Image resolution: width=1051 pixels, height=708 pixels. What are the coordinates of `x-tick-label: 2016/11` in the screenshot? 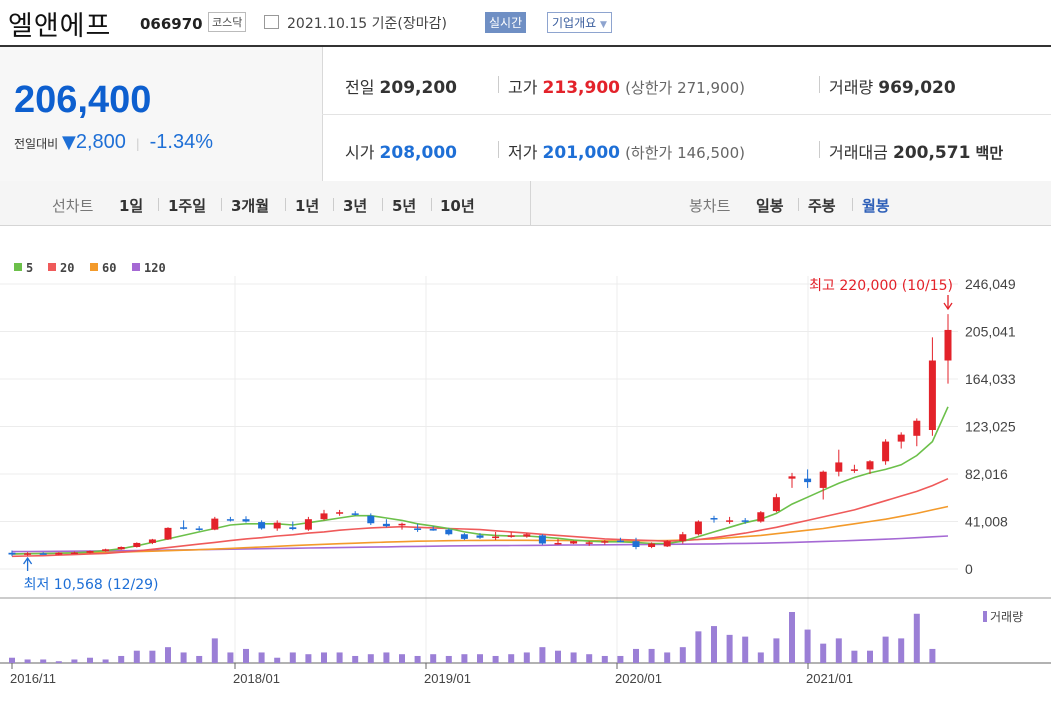 It's located at (33, 678).